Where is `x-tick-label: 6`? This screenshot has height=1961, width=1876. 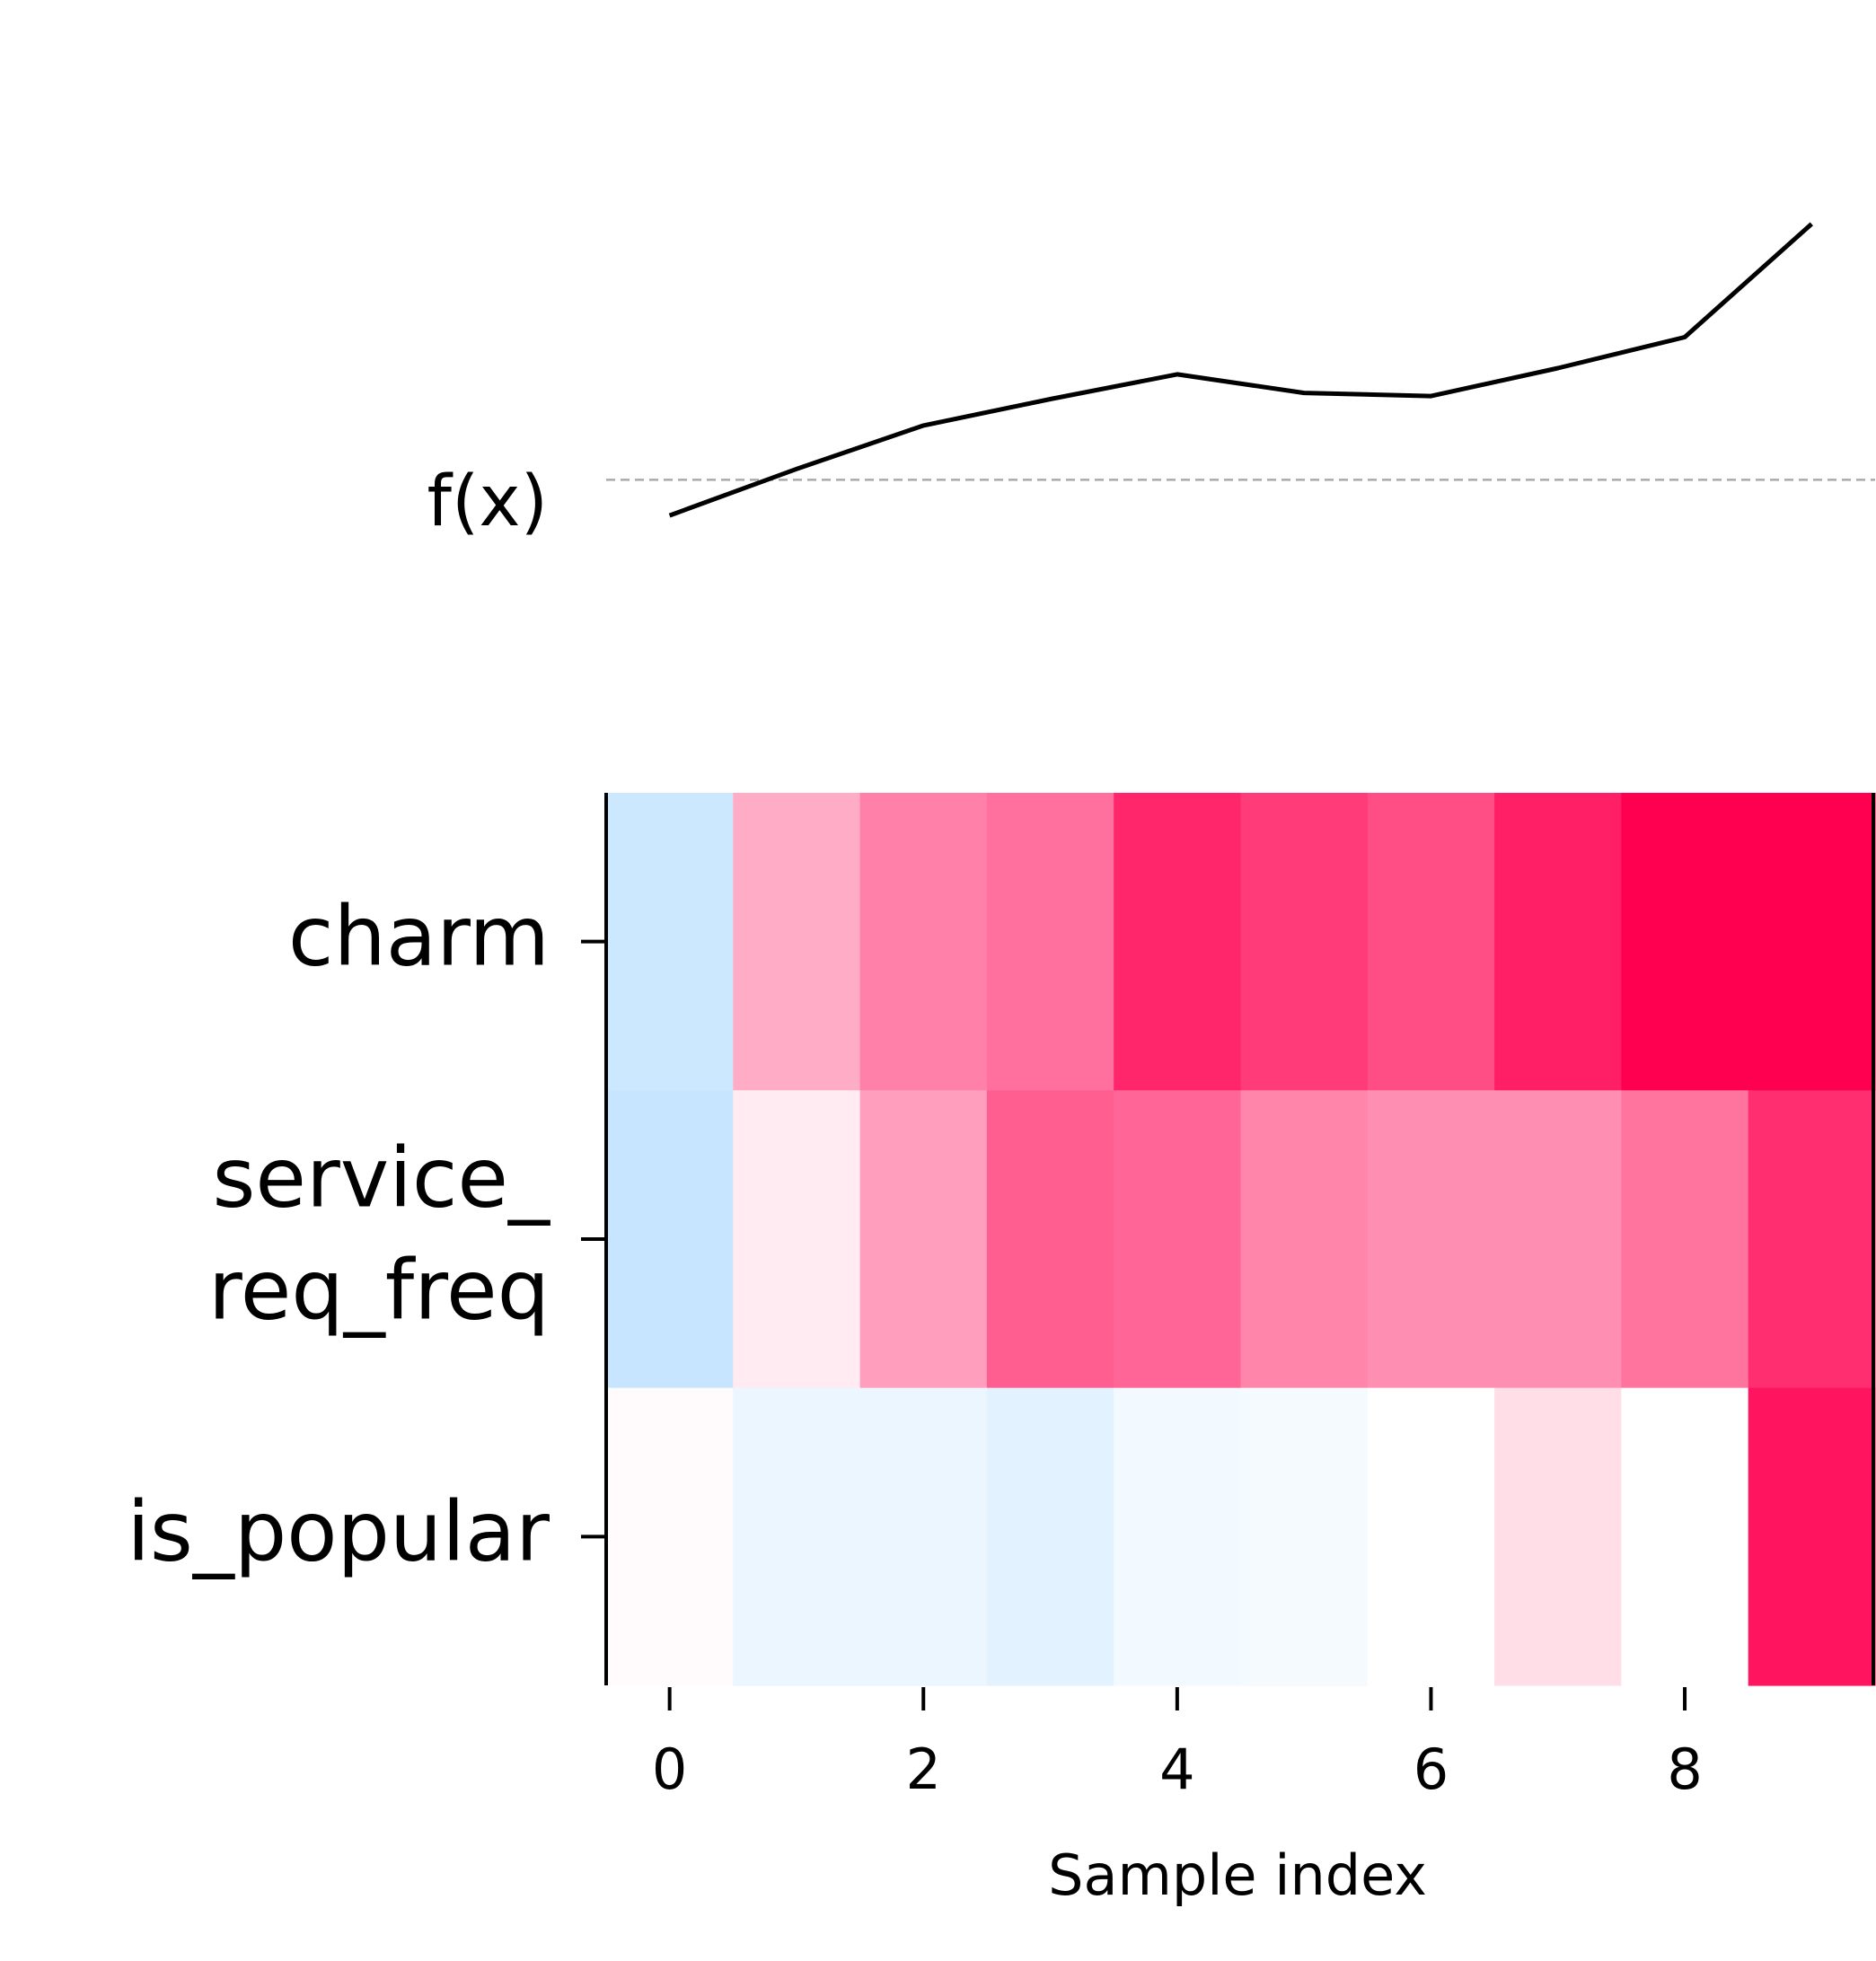
x-tick-label: 6 is located at coordinates (1431, 1770).